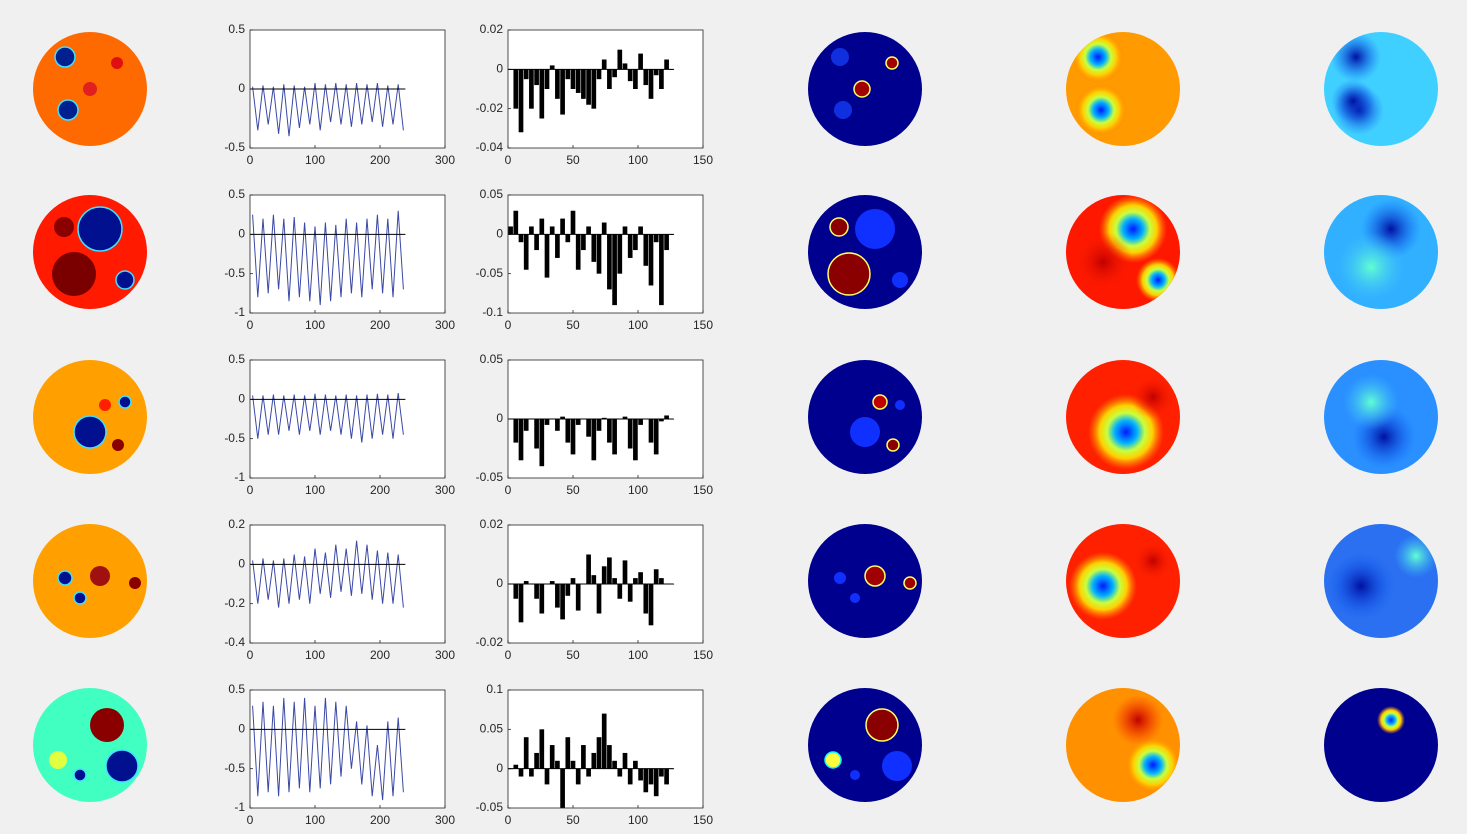 This screenshot has width=1467, height=834. I want to click on y-tick-label: -0.05, so click(490, 273).